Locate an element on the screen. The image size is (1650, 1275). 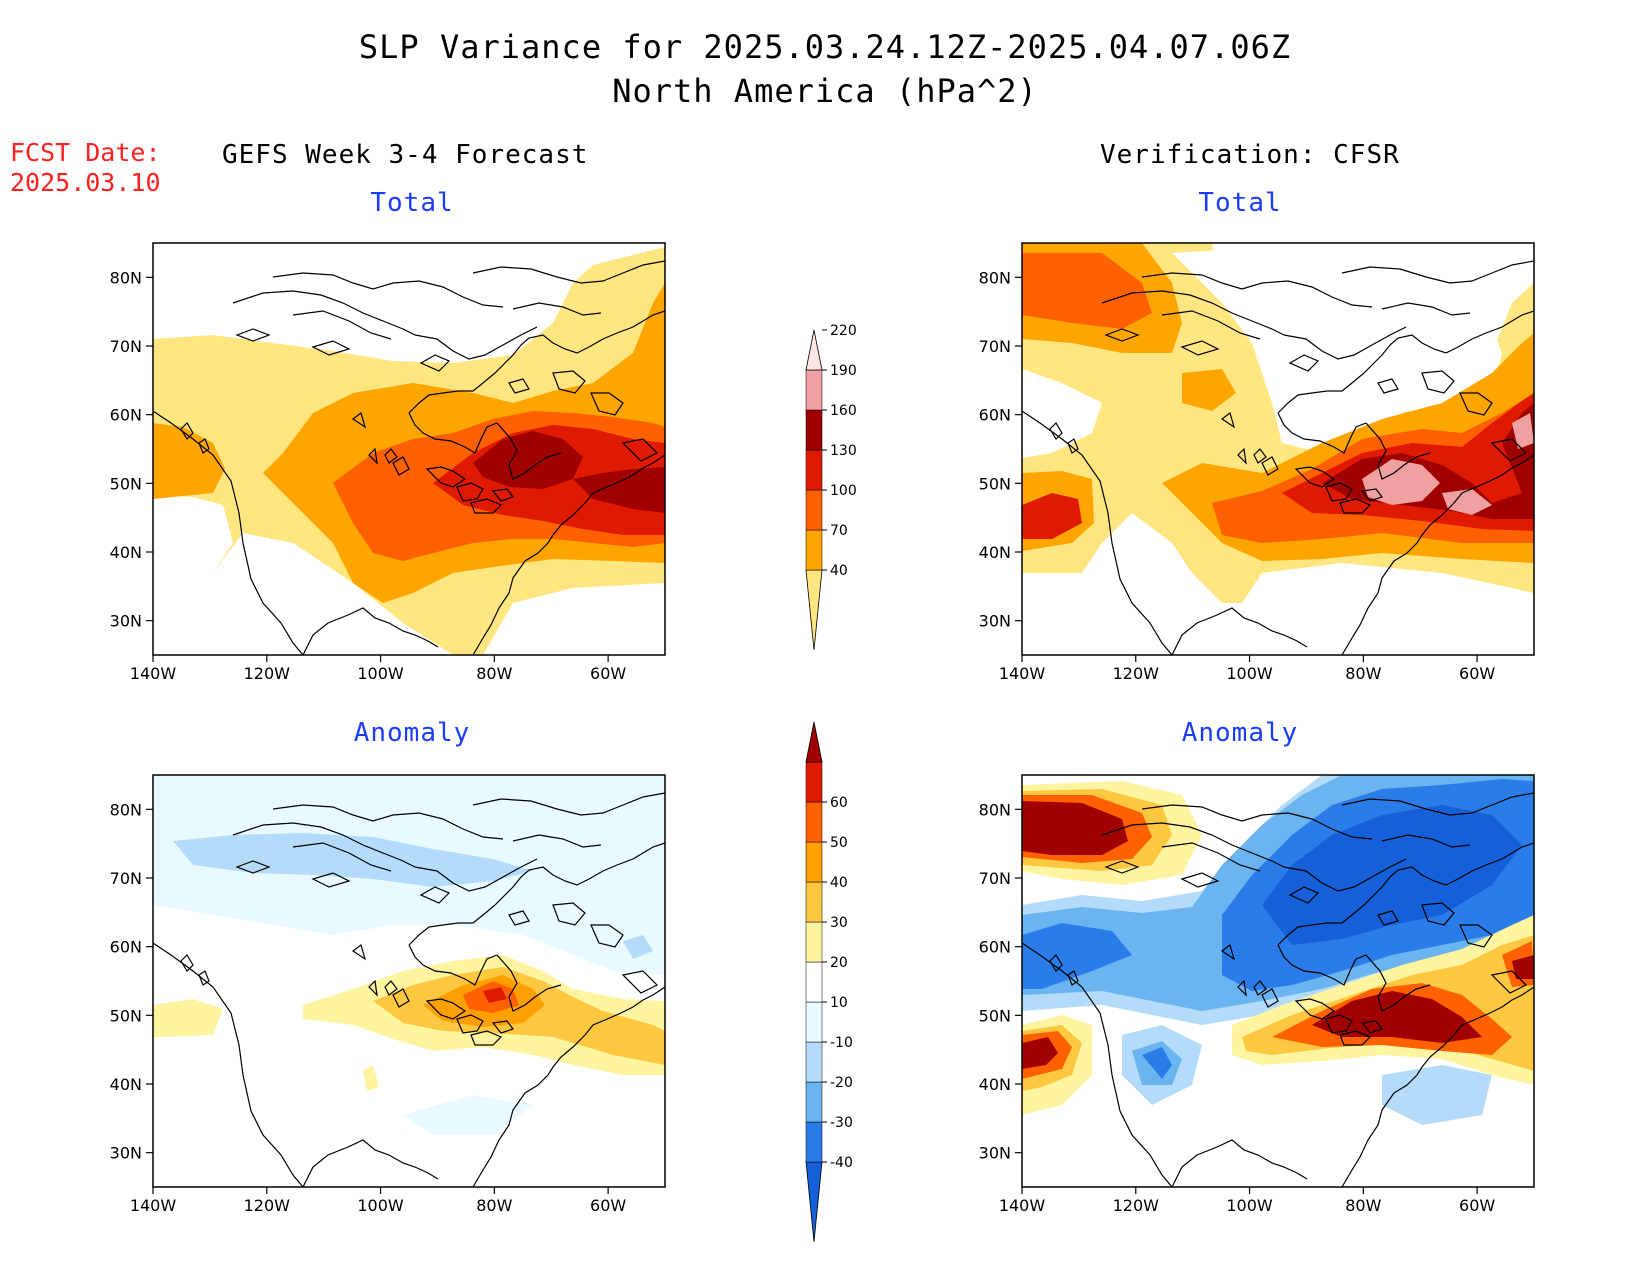
colorbar-label: 10 is located at coordinates (839, 1003).